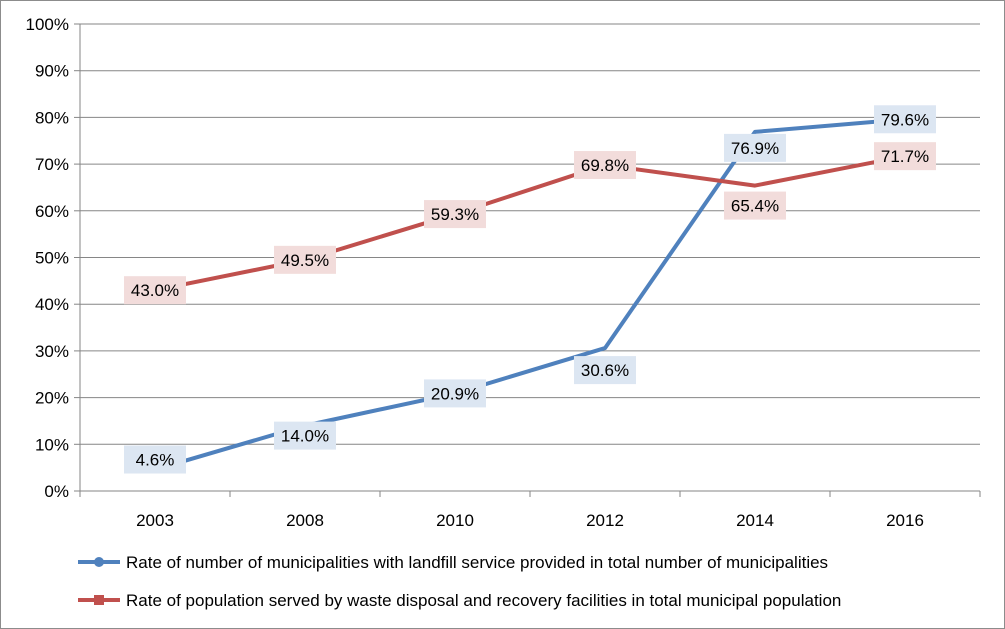  Describe the element at coordinates (155, 520) in the screenshot. I see `x-tick-label: 2003` at that location.